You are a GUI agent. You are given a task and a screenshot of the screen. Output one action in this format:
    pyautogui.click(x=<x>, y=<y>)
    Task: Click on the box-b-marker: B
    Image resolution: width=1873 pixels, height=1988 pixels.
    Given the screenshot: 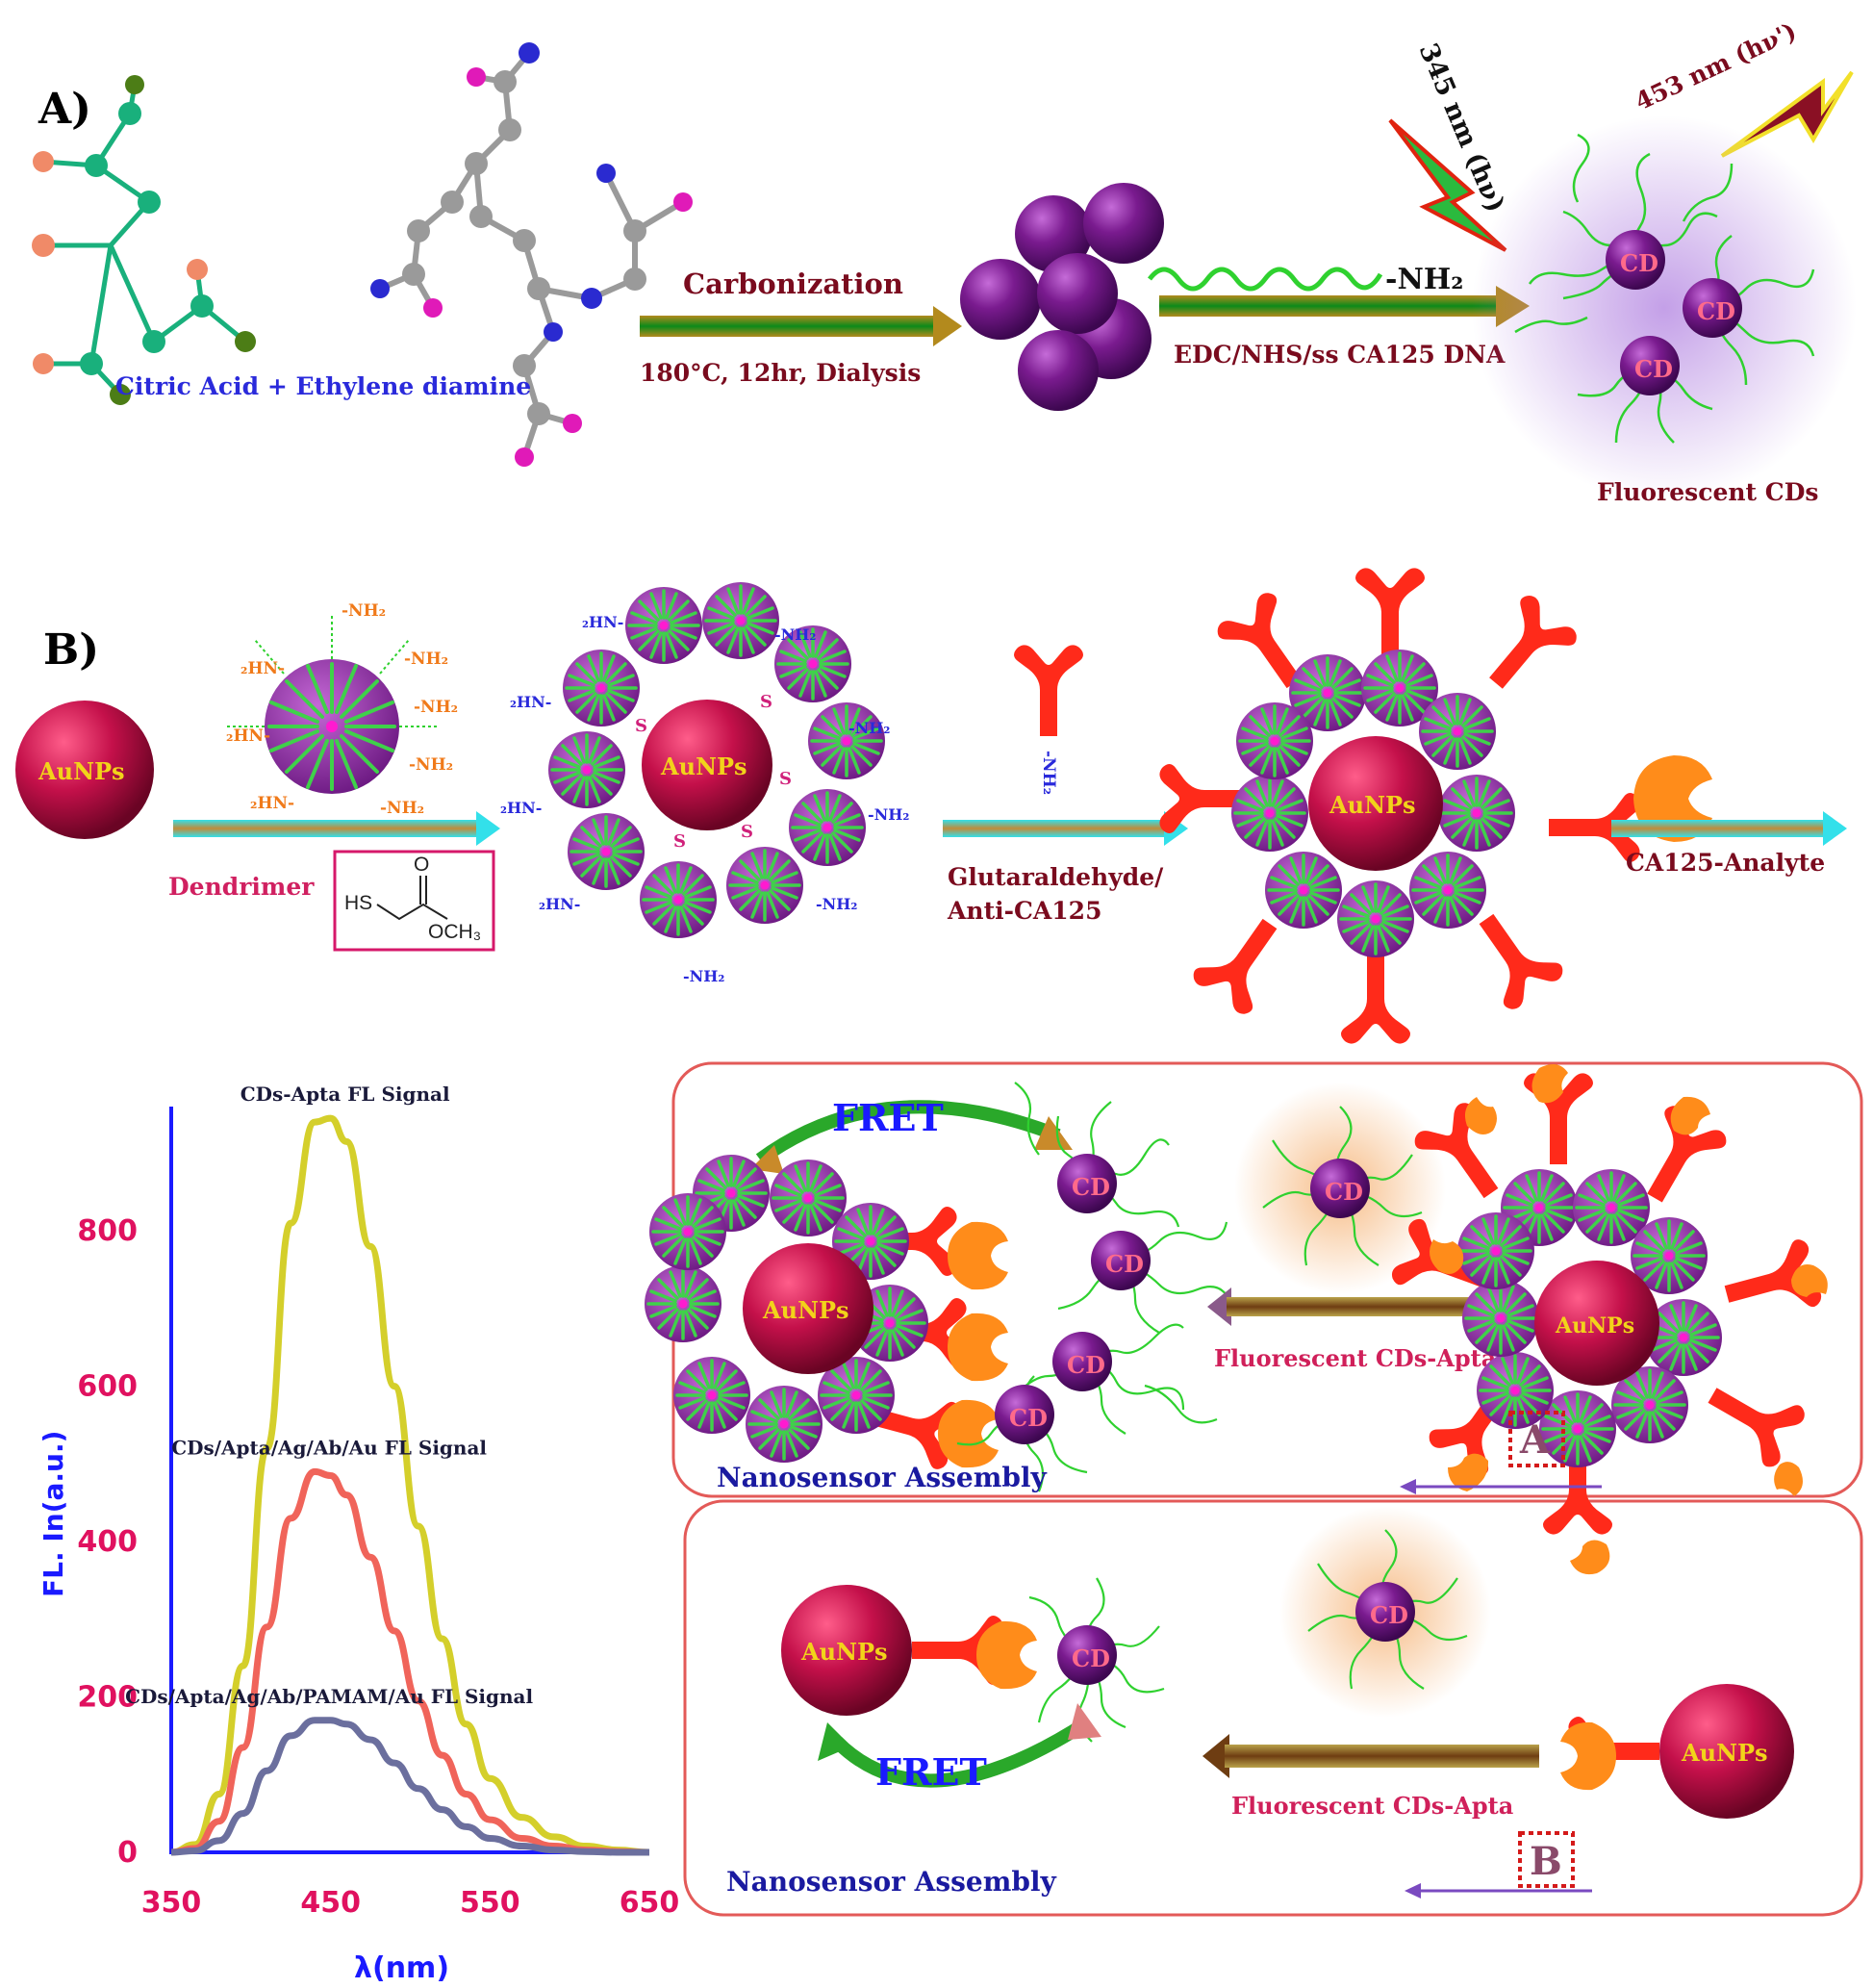 What is the action you would take?
    pyautogui.click(x=1546, y=1859)
    